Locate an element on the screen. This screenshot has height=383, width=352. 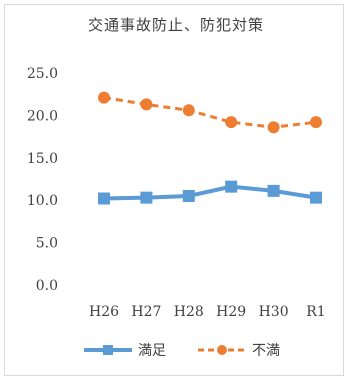
legend-item-fuman: 不満 is located at coordinates (238, 350).